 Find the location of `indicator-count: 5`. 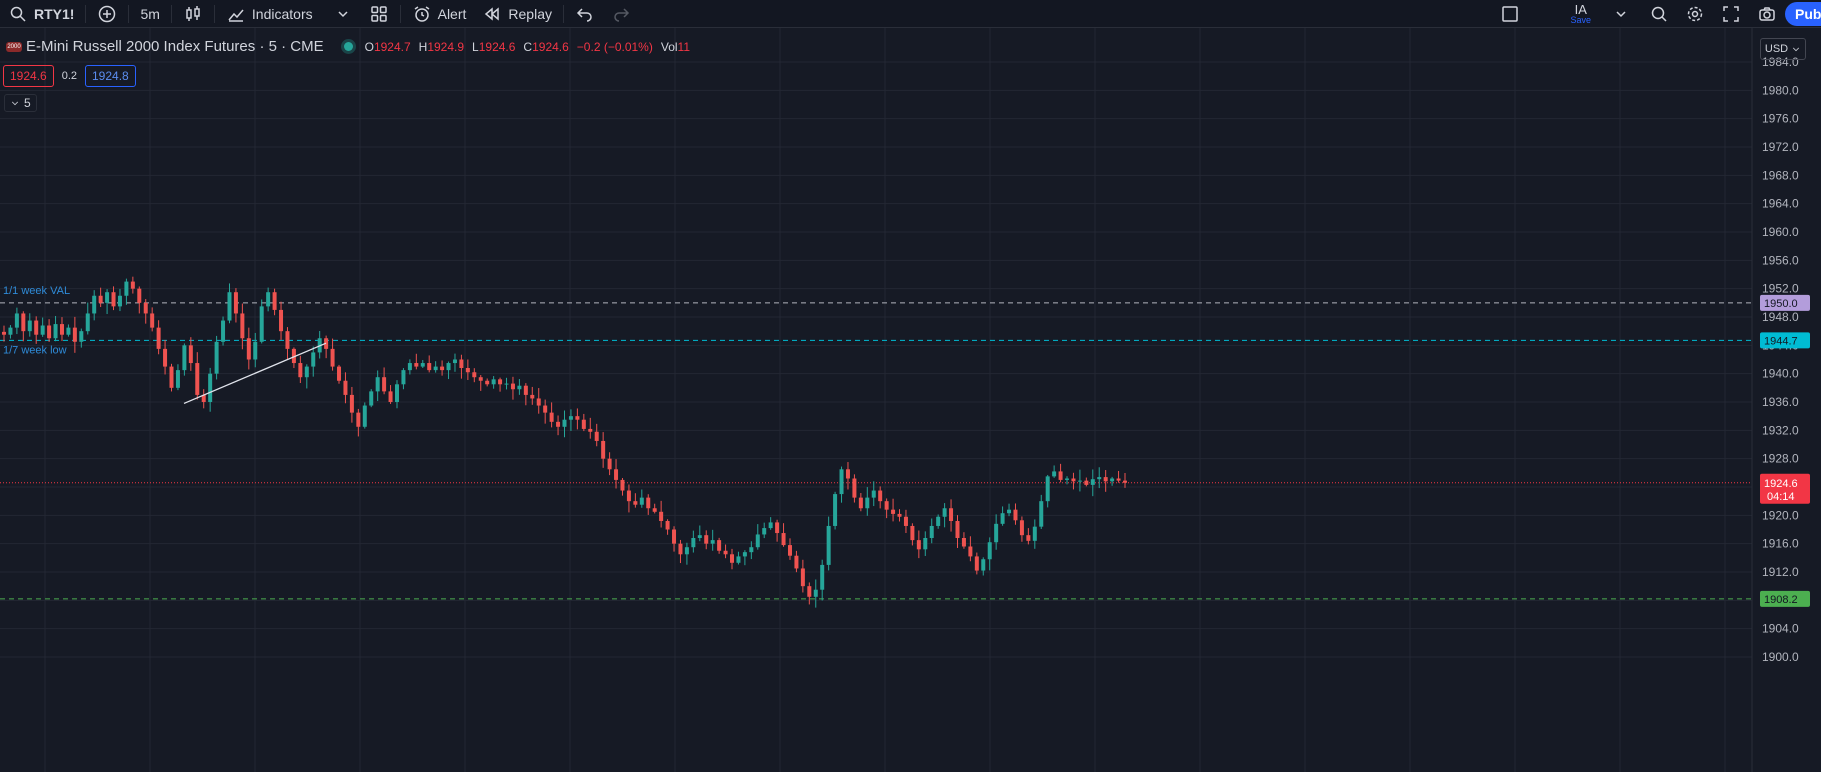

indicator-count: 5 is located at coordinates (27, 103).